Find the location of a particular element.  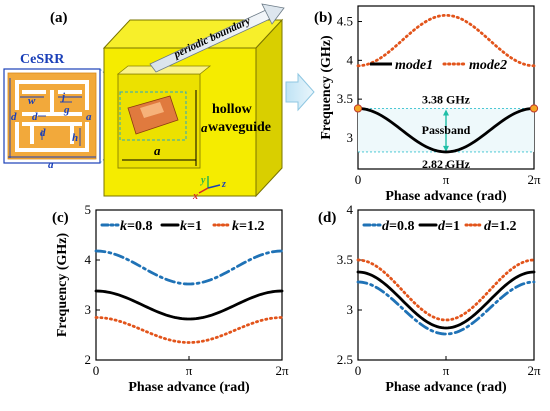

passband-label: Passband is located at coordinates (446, 130).